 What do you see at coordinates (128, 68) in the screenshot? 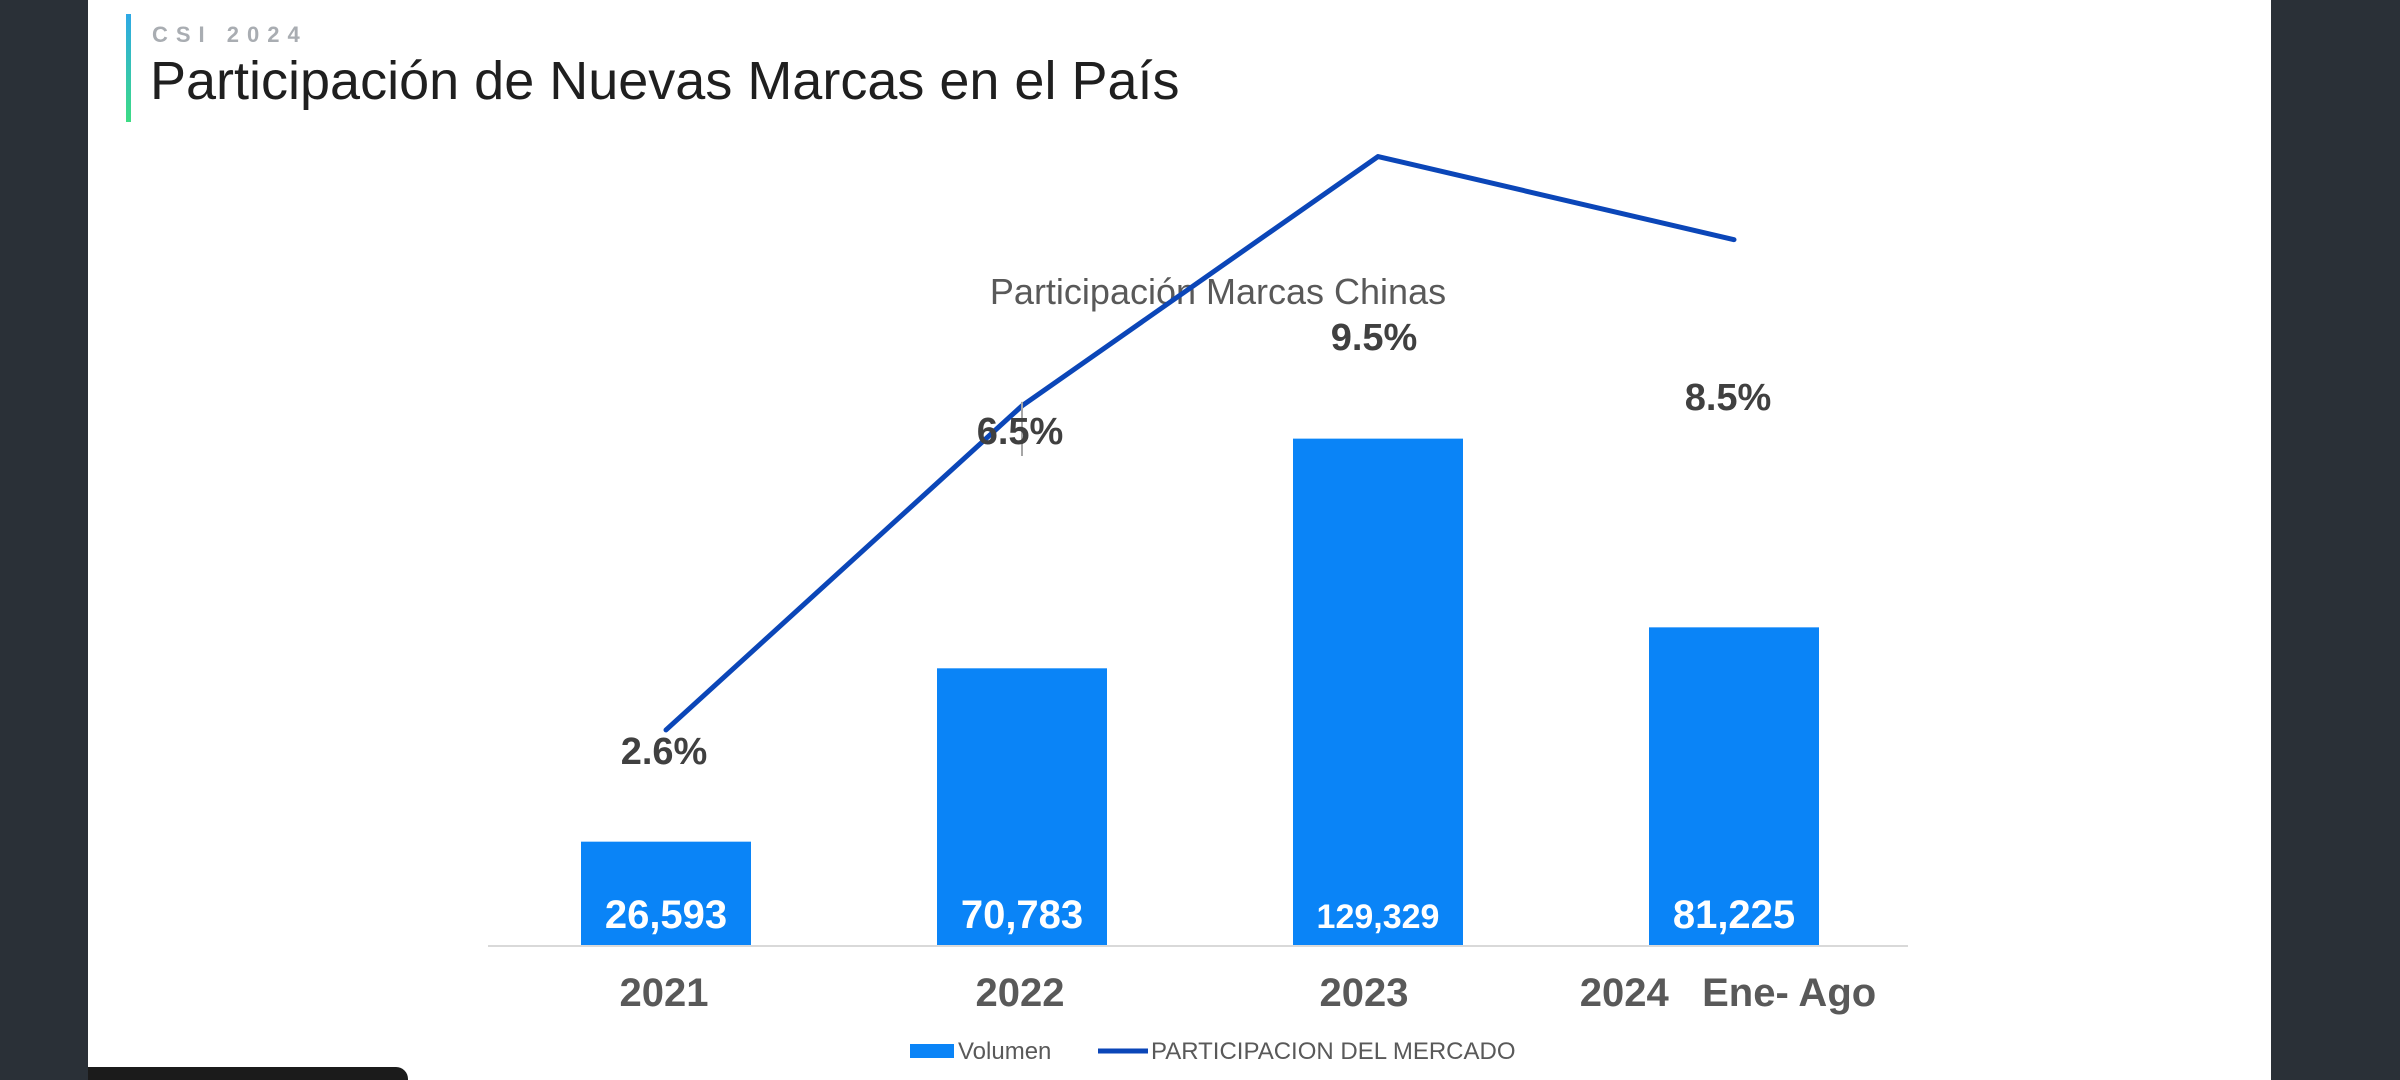
I see `title-accent-bar` at bounding box center [128, 68].